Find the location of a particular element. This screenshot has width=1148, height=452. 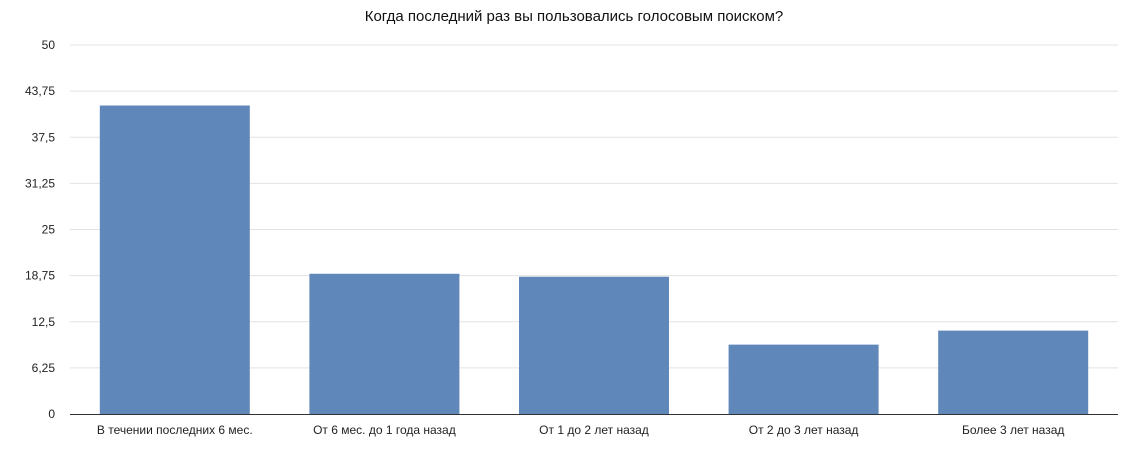

y-tick-label: 0 is located at coordinates (51, 414).